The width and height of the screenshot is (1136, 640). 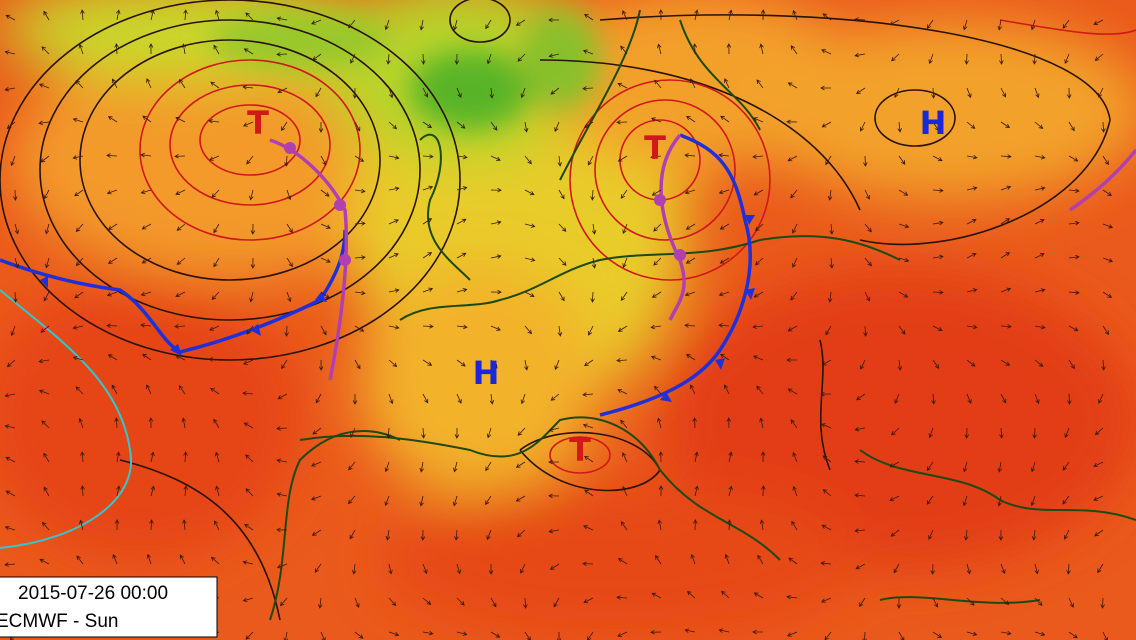 I want to click on low-pressure-label: T, so click(x=258, y=123).